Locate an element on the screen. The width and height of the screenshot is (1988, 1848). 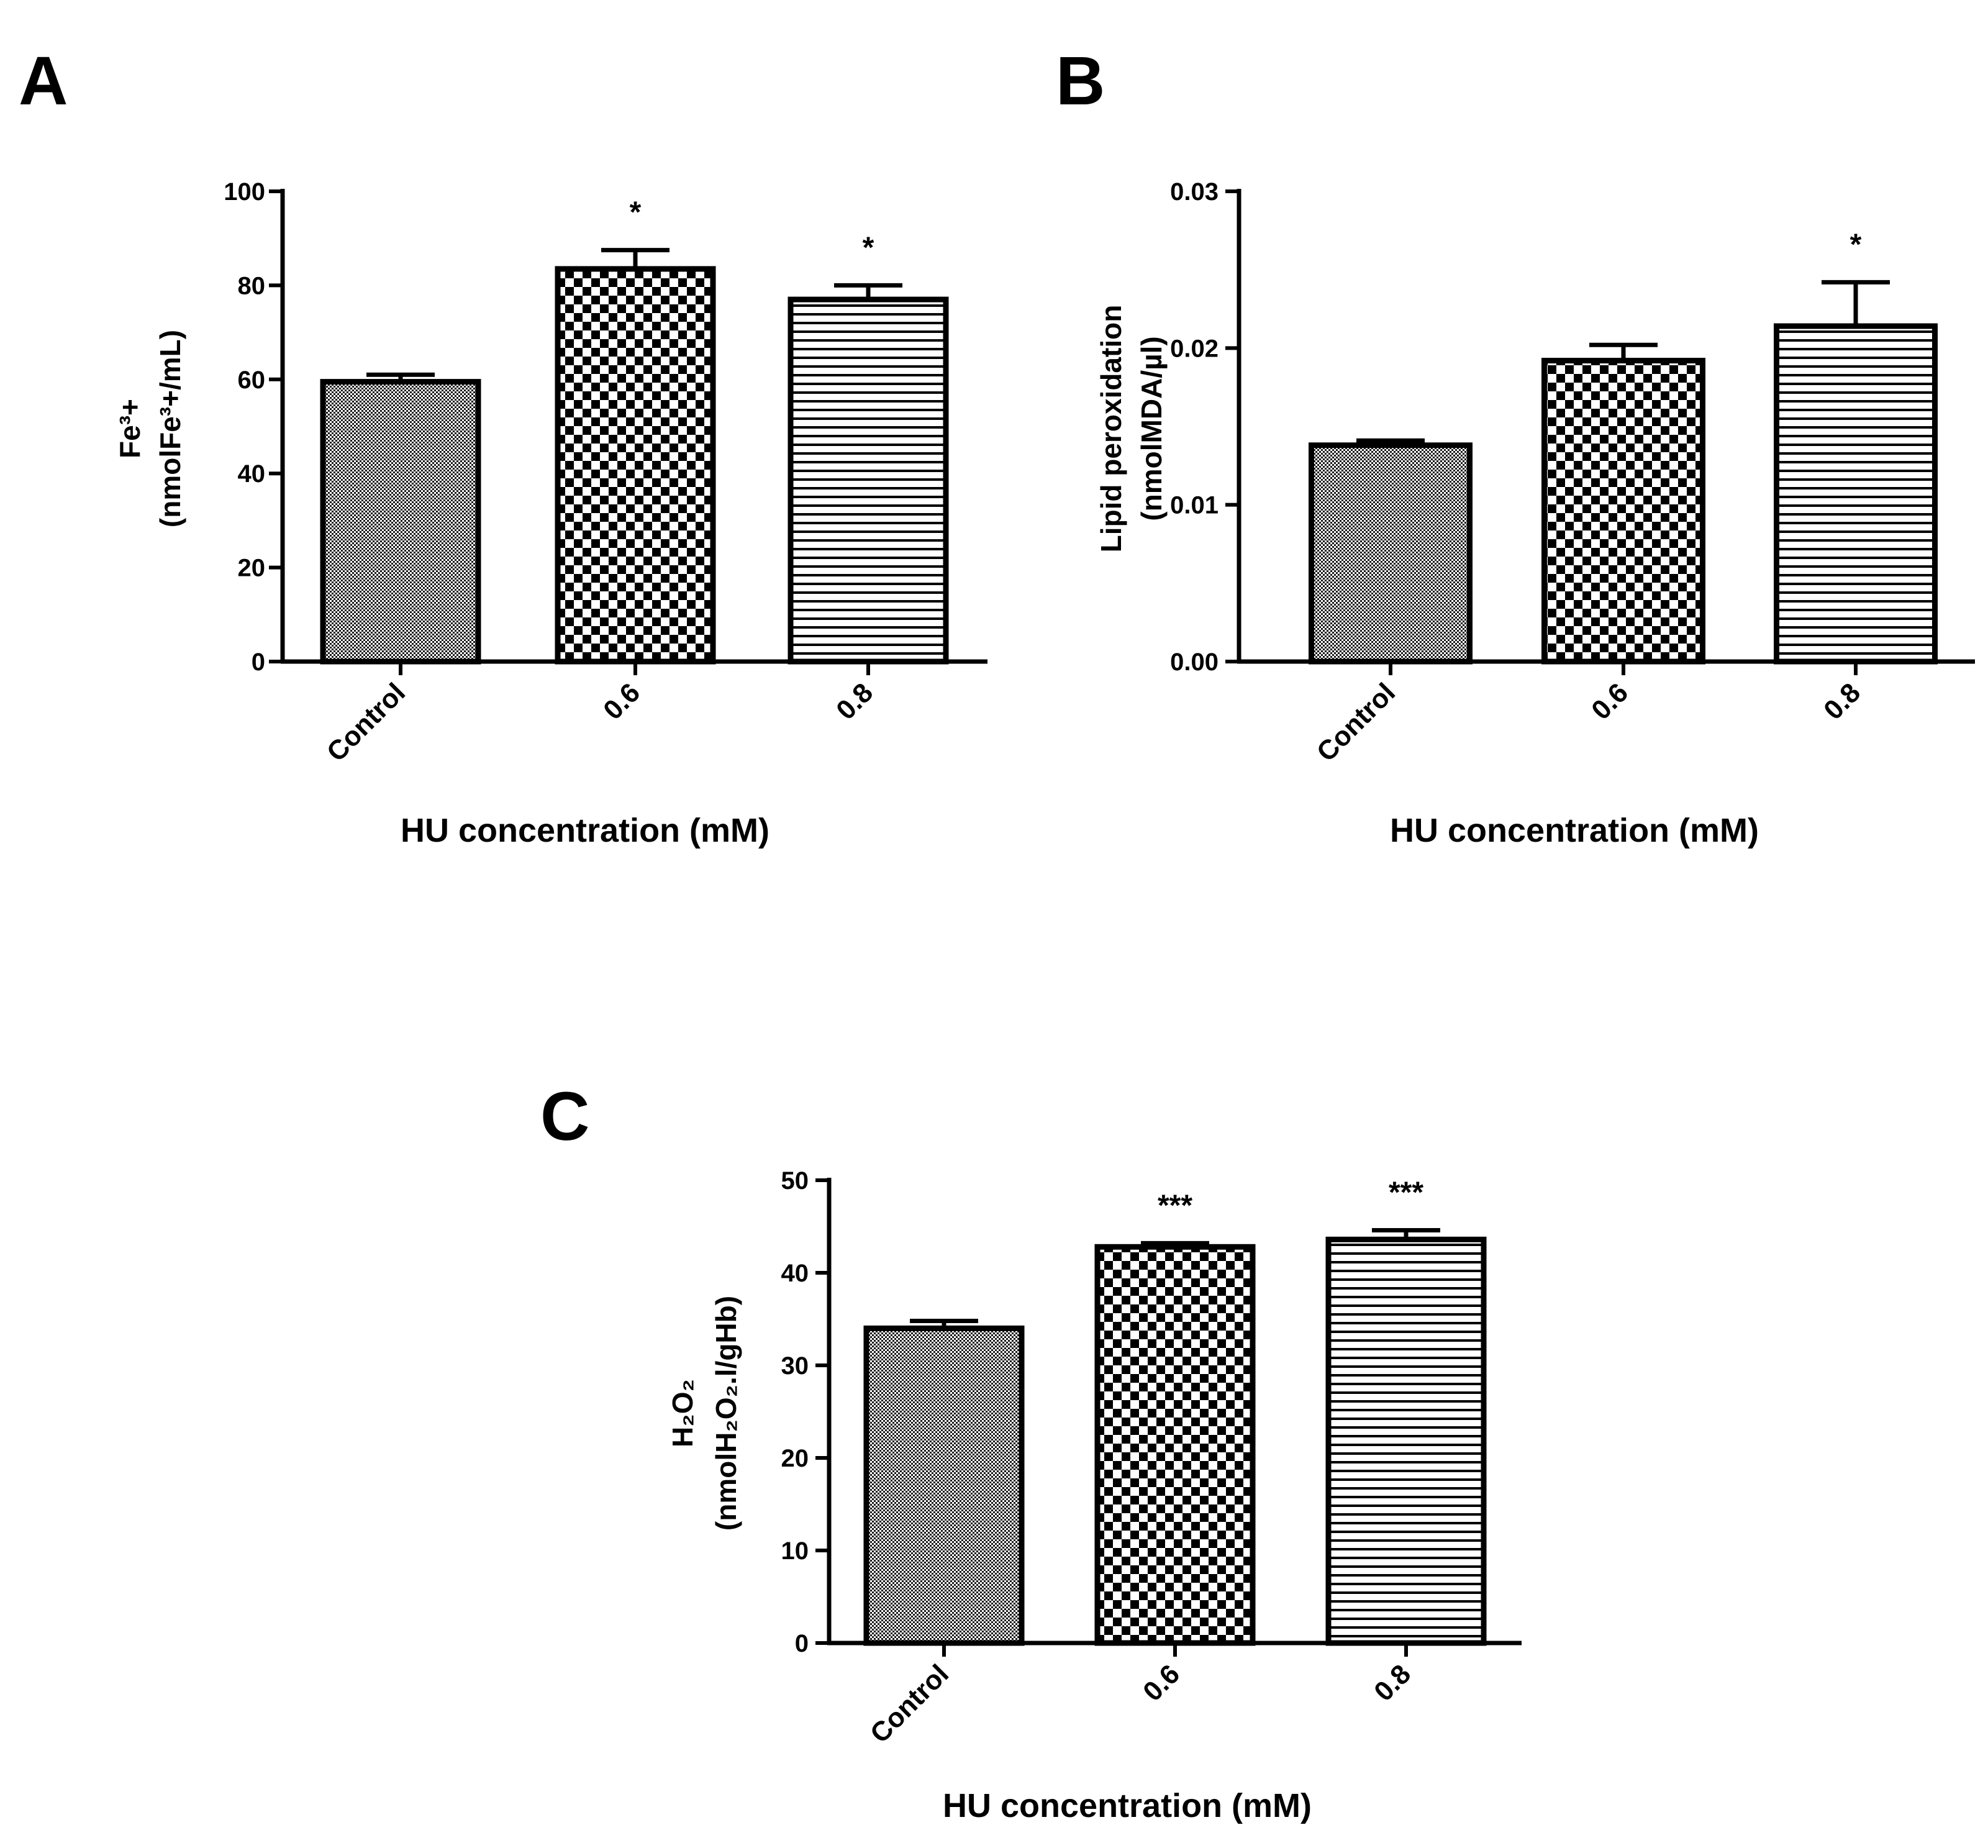
y-axis-title-line1: H₂O₂ is located at coordinates (683, 1413).